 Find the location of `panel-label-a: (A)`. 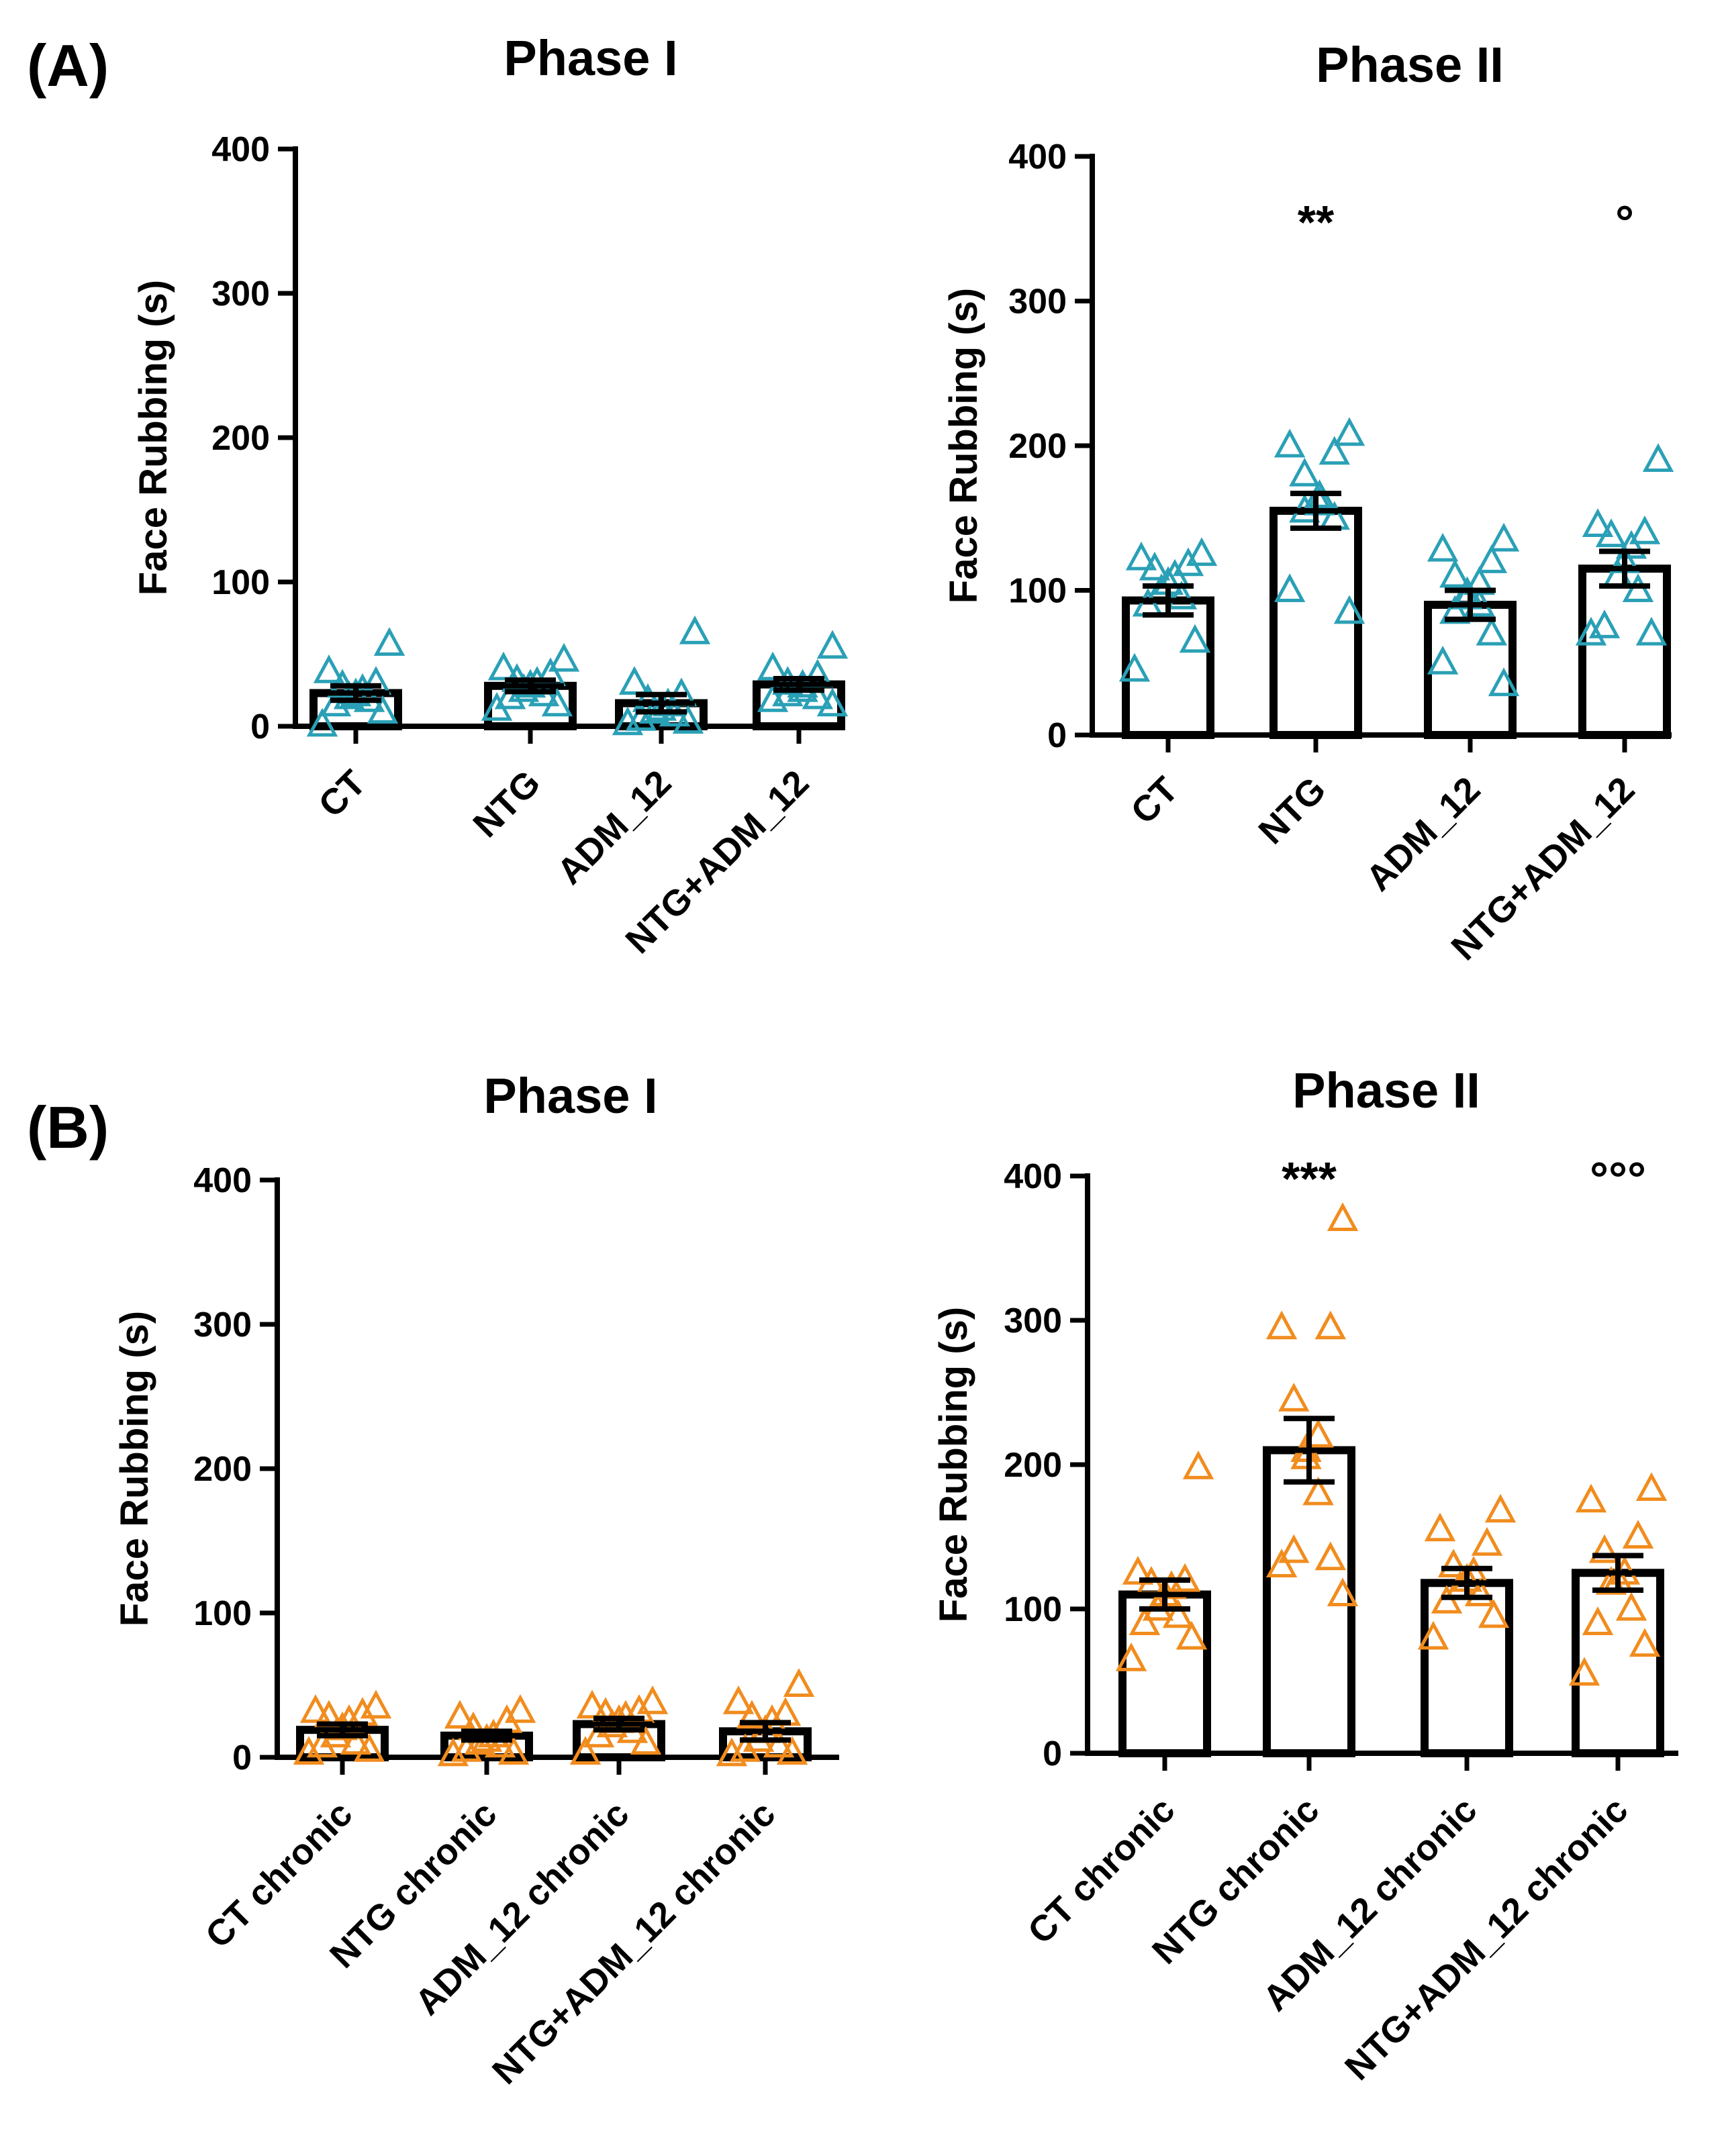

panel-label-a: (A) is located at coordinates (68, 66).